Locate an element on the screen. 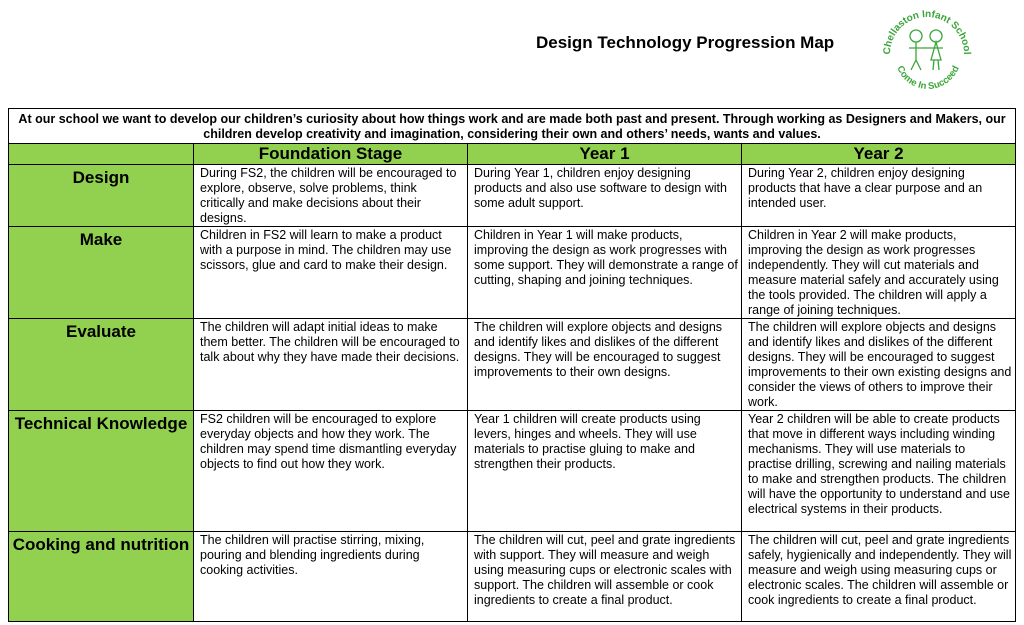 The image size is (1024, 625). page-title: Design Technology Progression Map is located at coordinates (685, 42).